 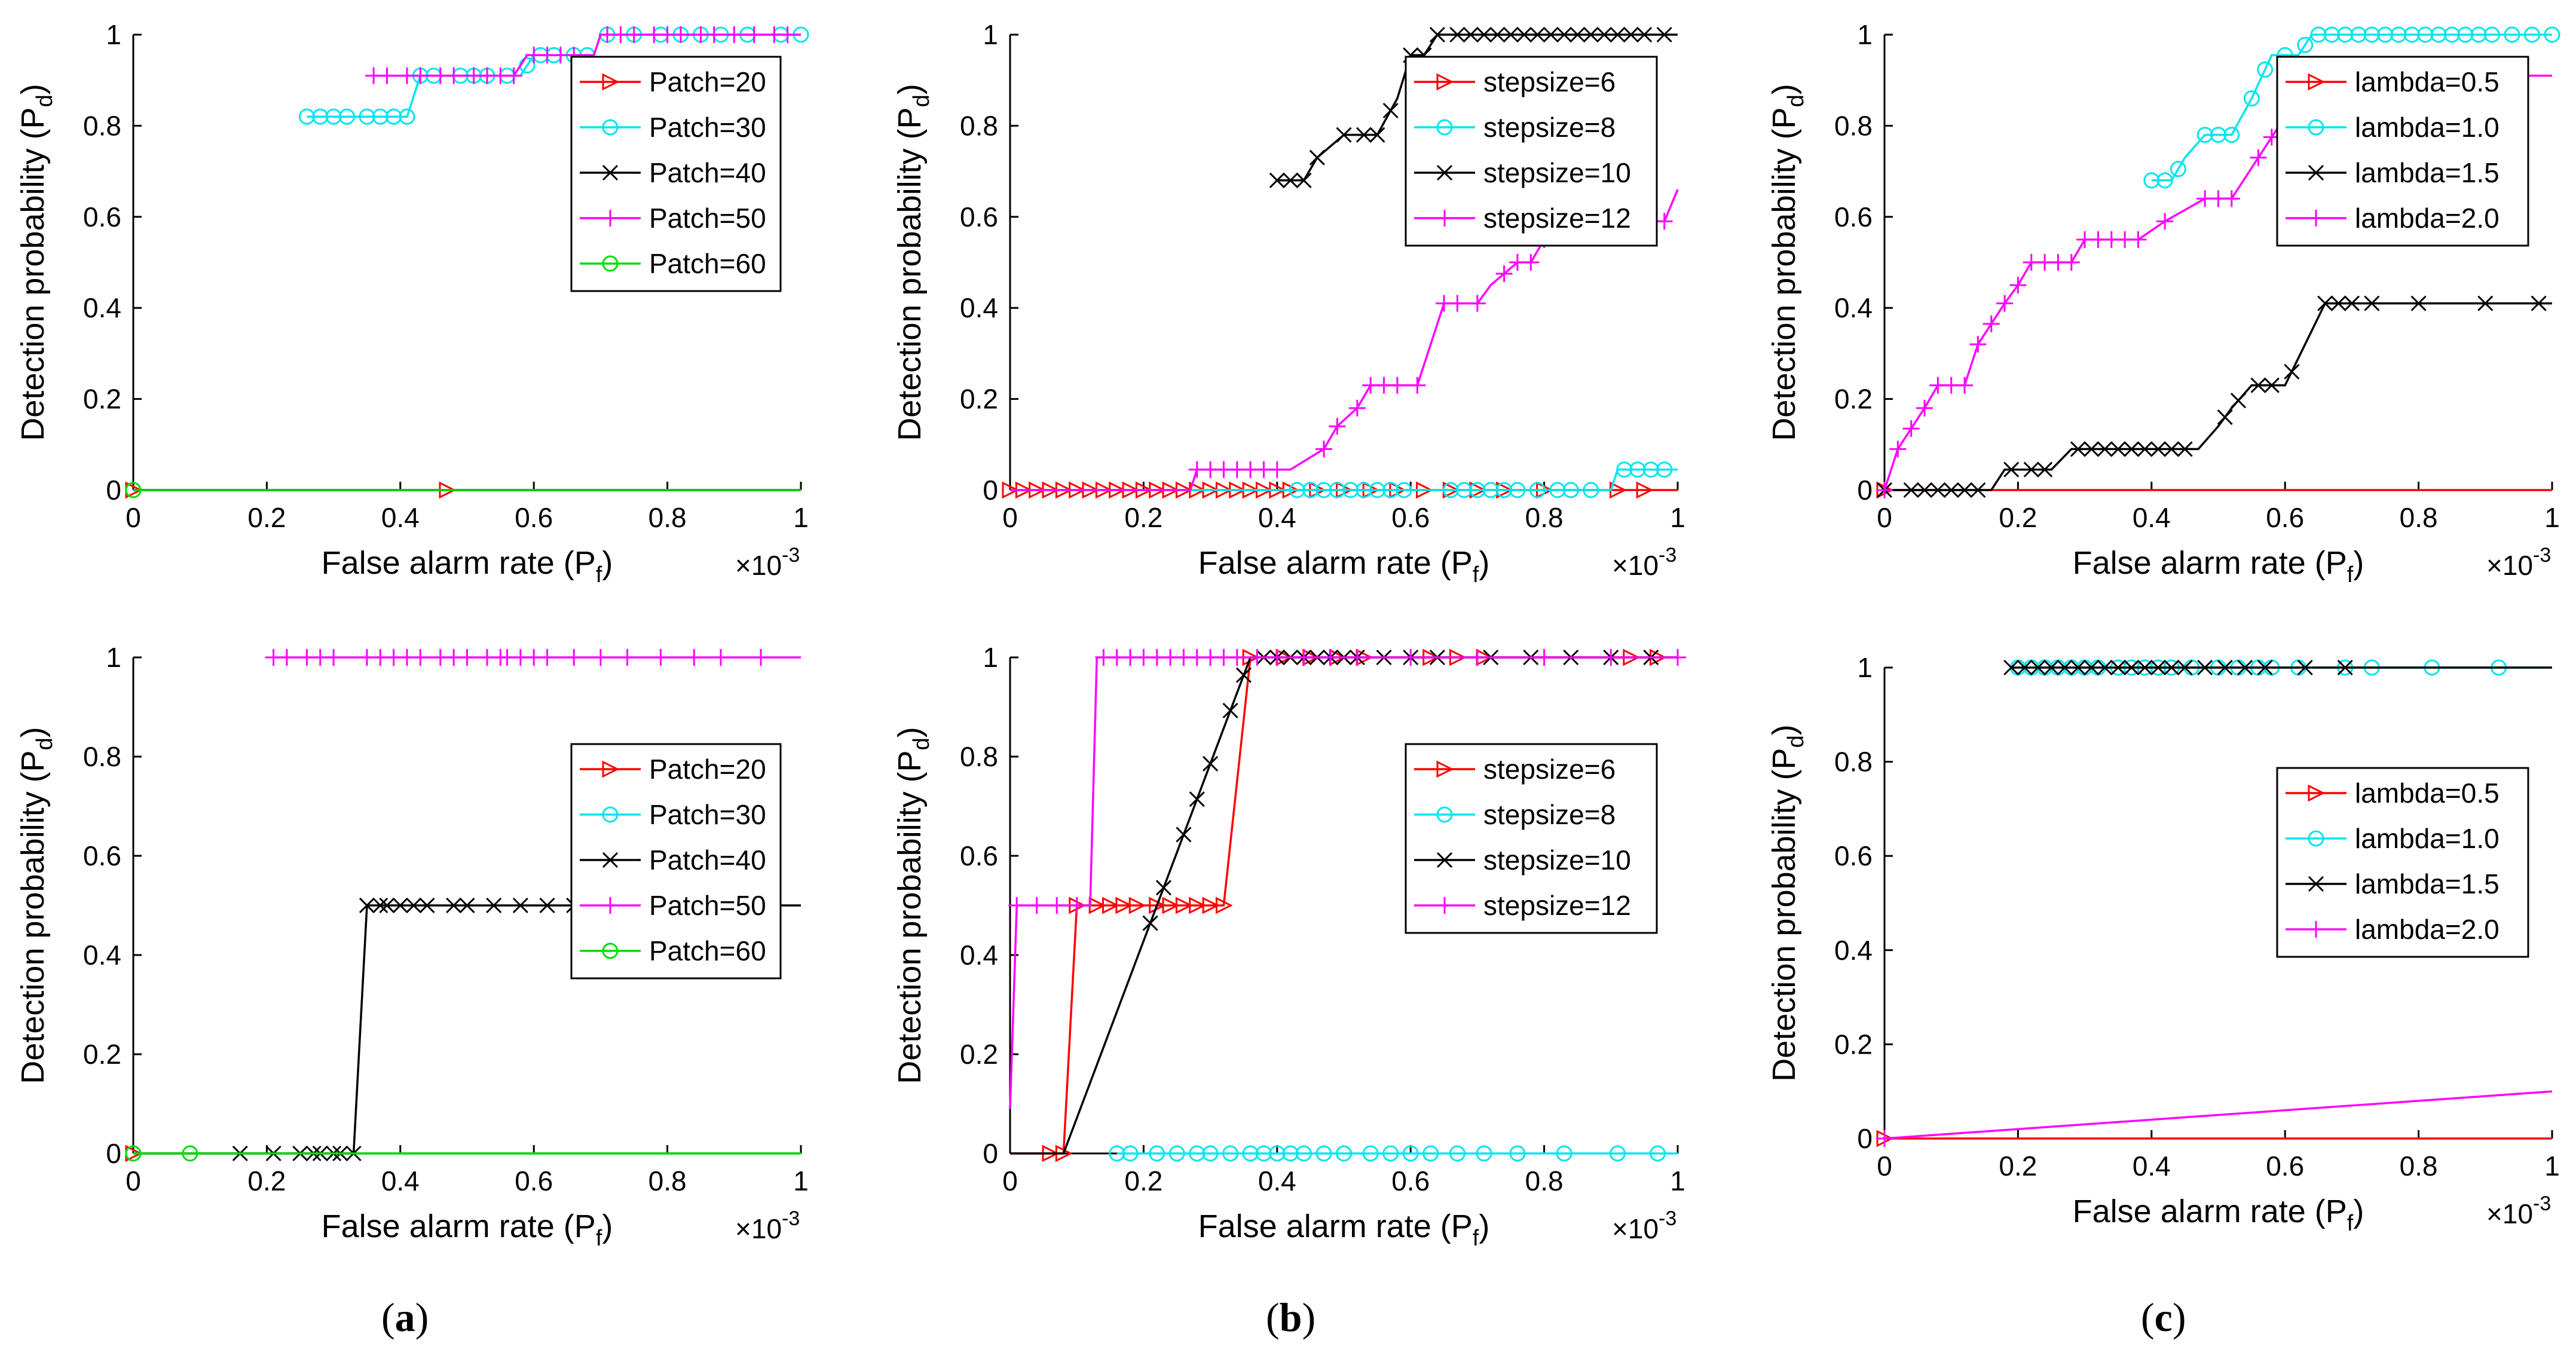 I want to click on legend-label: lambda=0.5, so click(x=2427, y=81).